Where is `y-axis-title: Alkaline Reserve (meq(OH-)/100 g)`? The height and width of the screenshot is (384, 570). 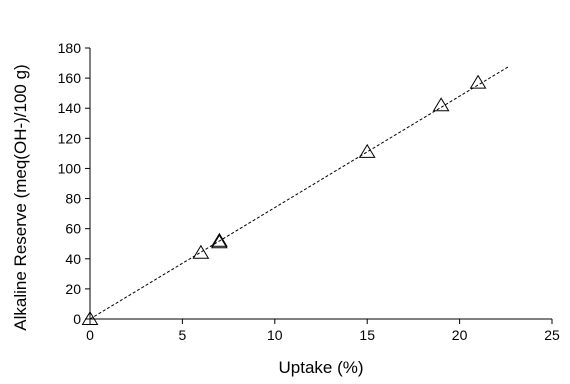
y-axis-title: Alkaline Reserve (meq(OH-)/100 g) is located at coordinates (20, 197).